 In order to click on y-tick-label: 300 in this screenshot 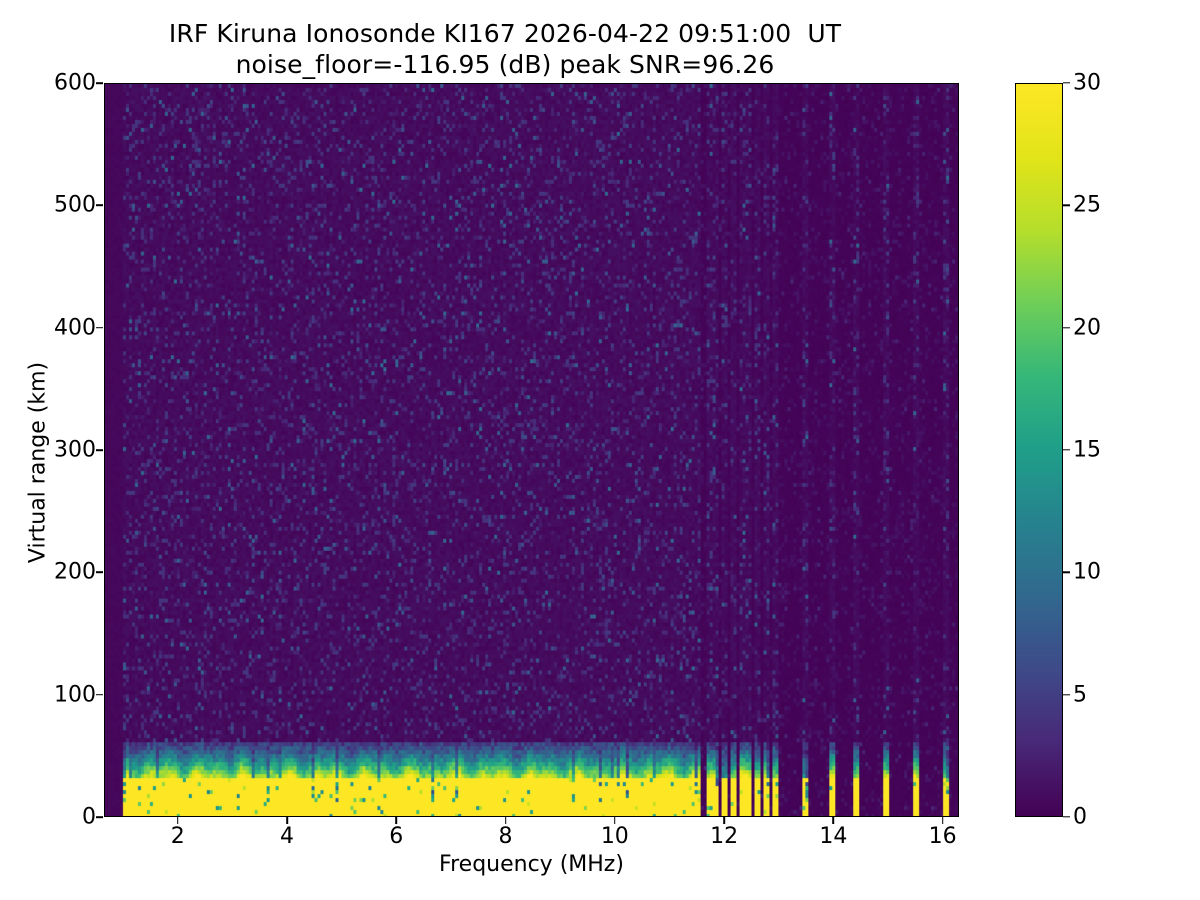, I will do `click(75, 450)`.